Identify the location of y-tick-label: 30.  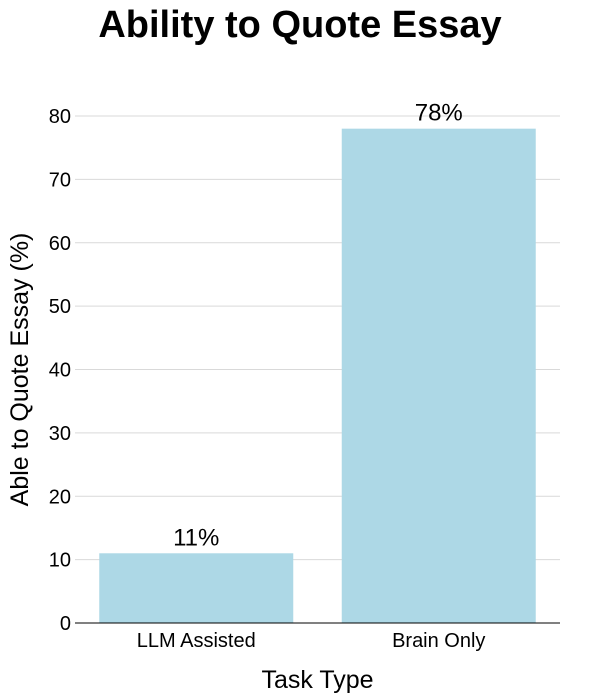
(60, 434).